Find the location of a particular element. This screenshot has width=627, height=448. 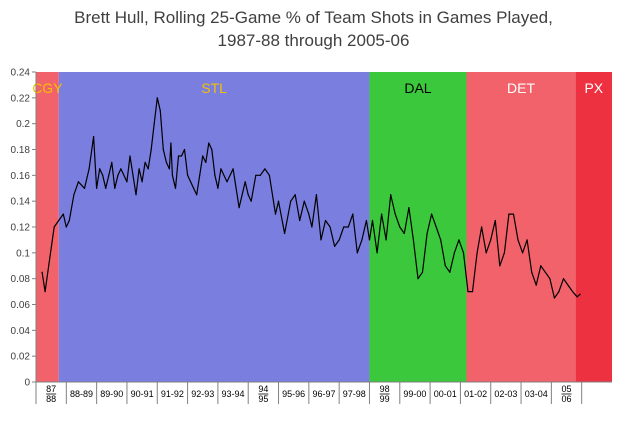

y-tick-label: 0.22 is located at coordinates (21, 98).